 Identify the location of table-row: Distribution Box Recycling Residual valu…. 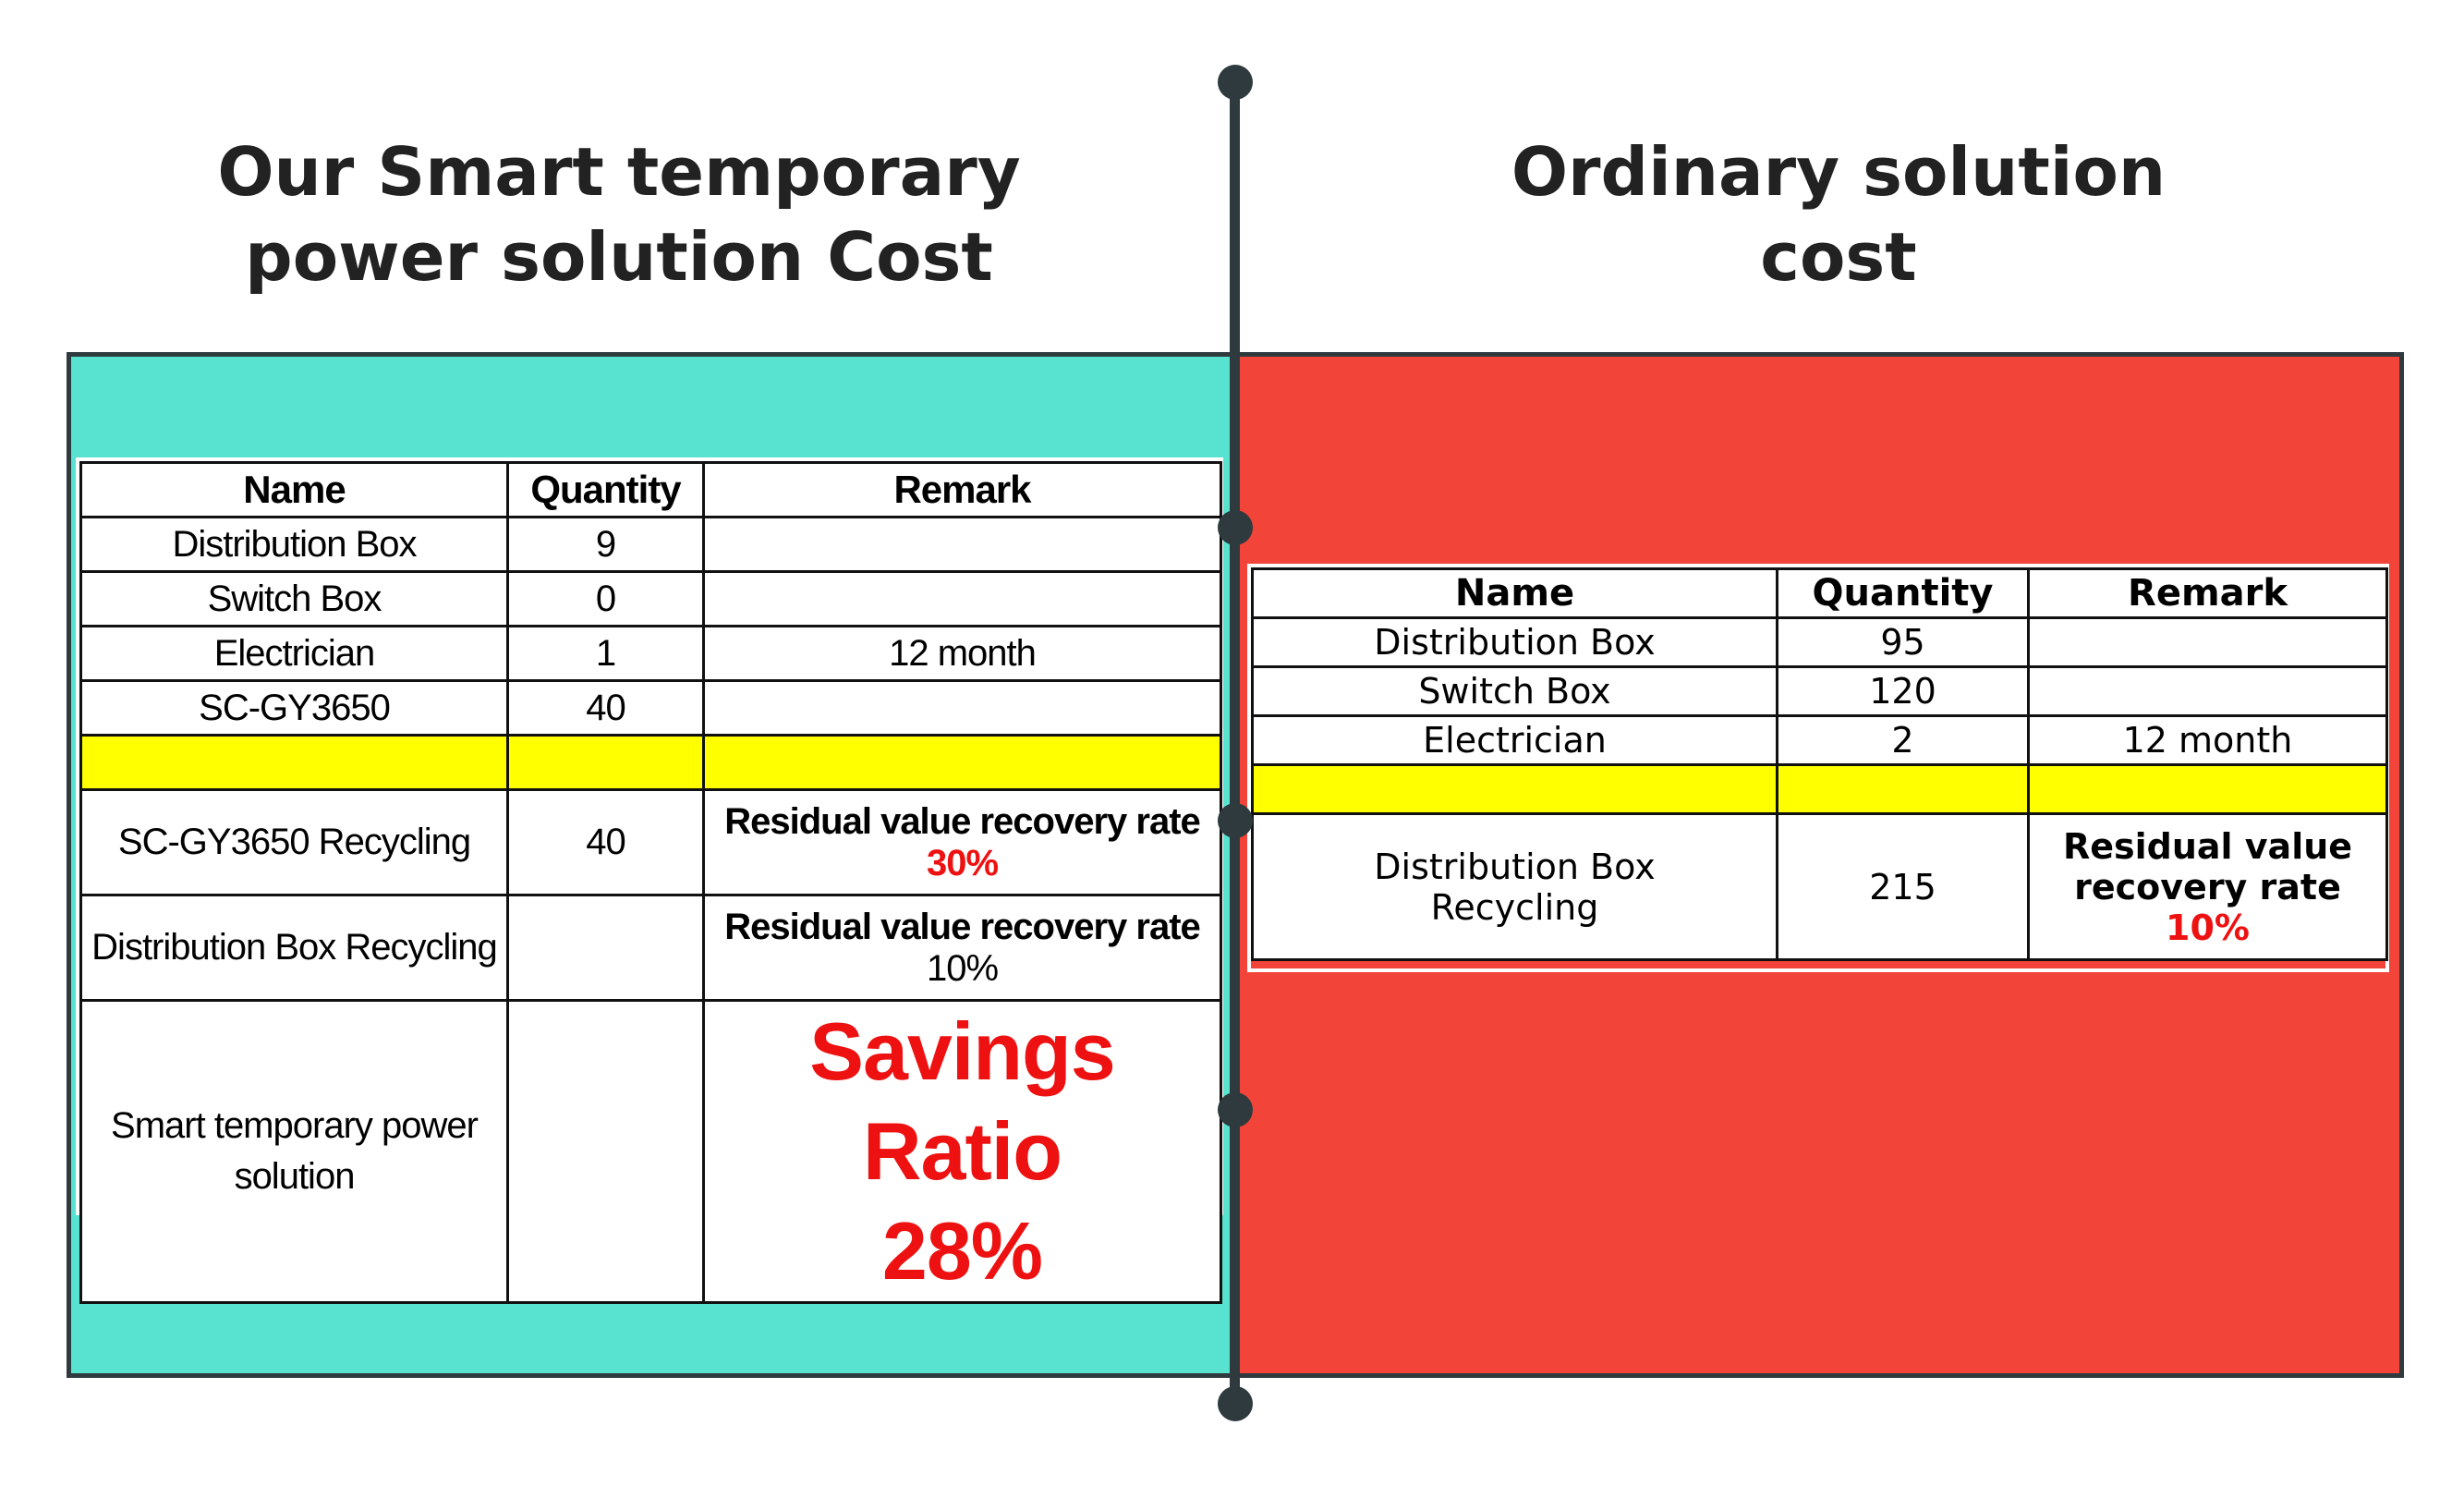
(650, 948).